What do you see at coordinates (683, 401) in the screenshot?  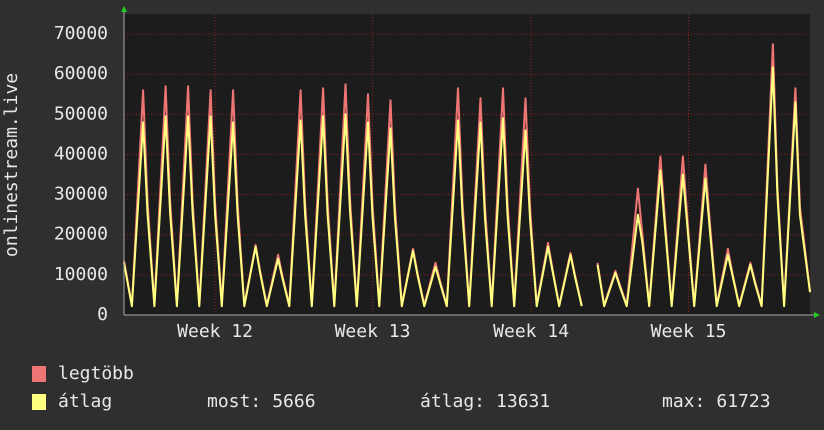 I see `stat-label: max:` at bounding box center [683, 401].